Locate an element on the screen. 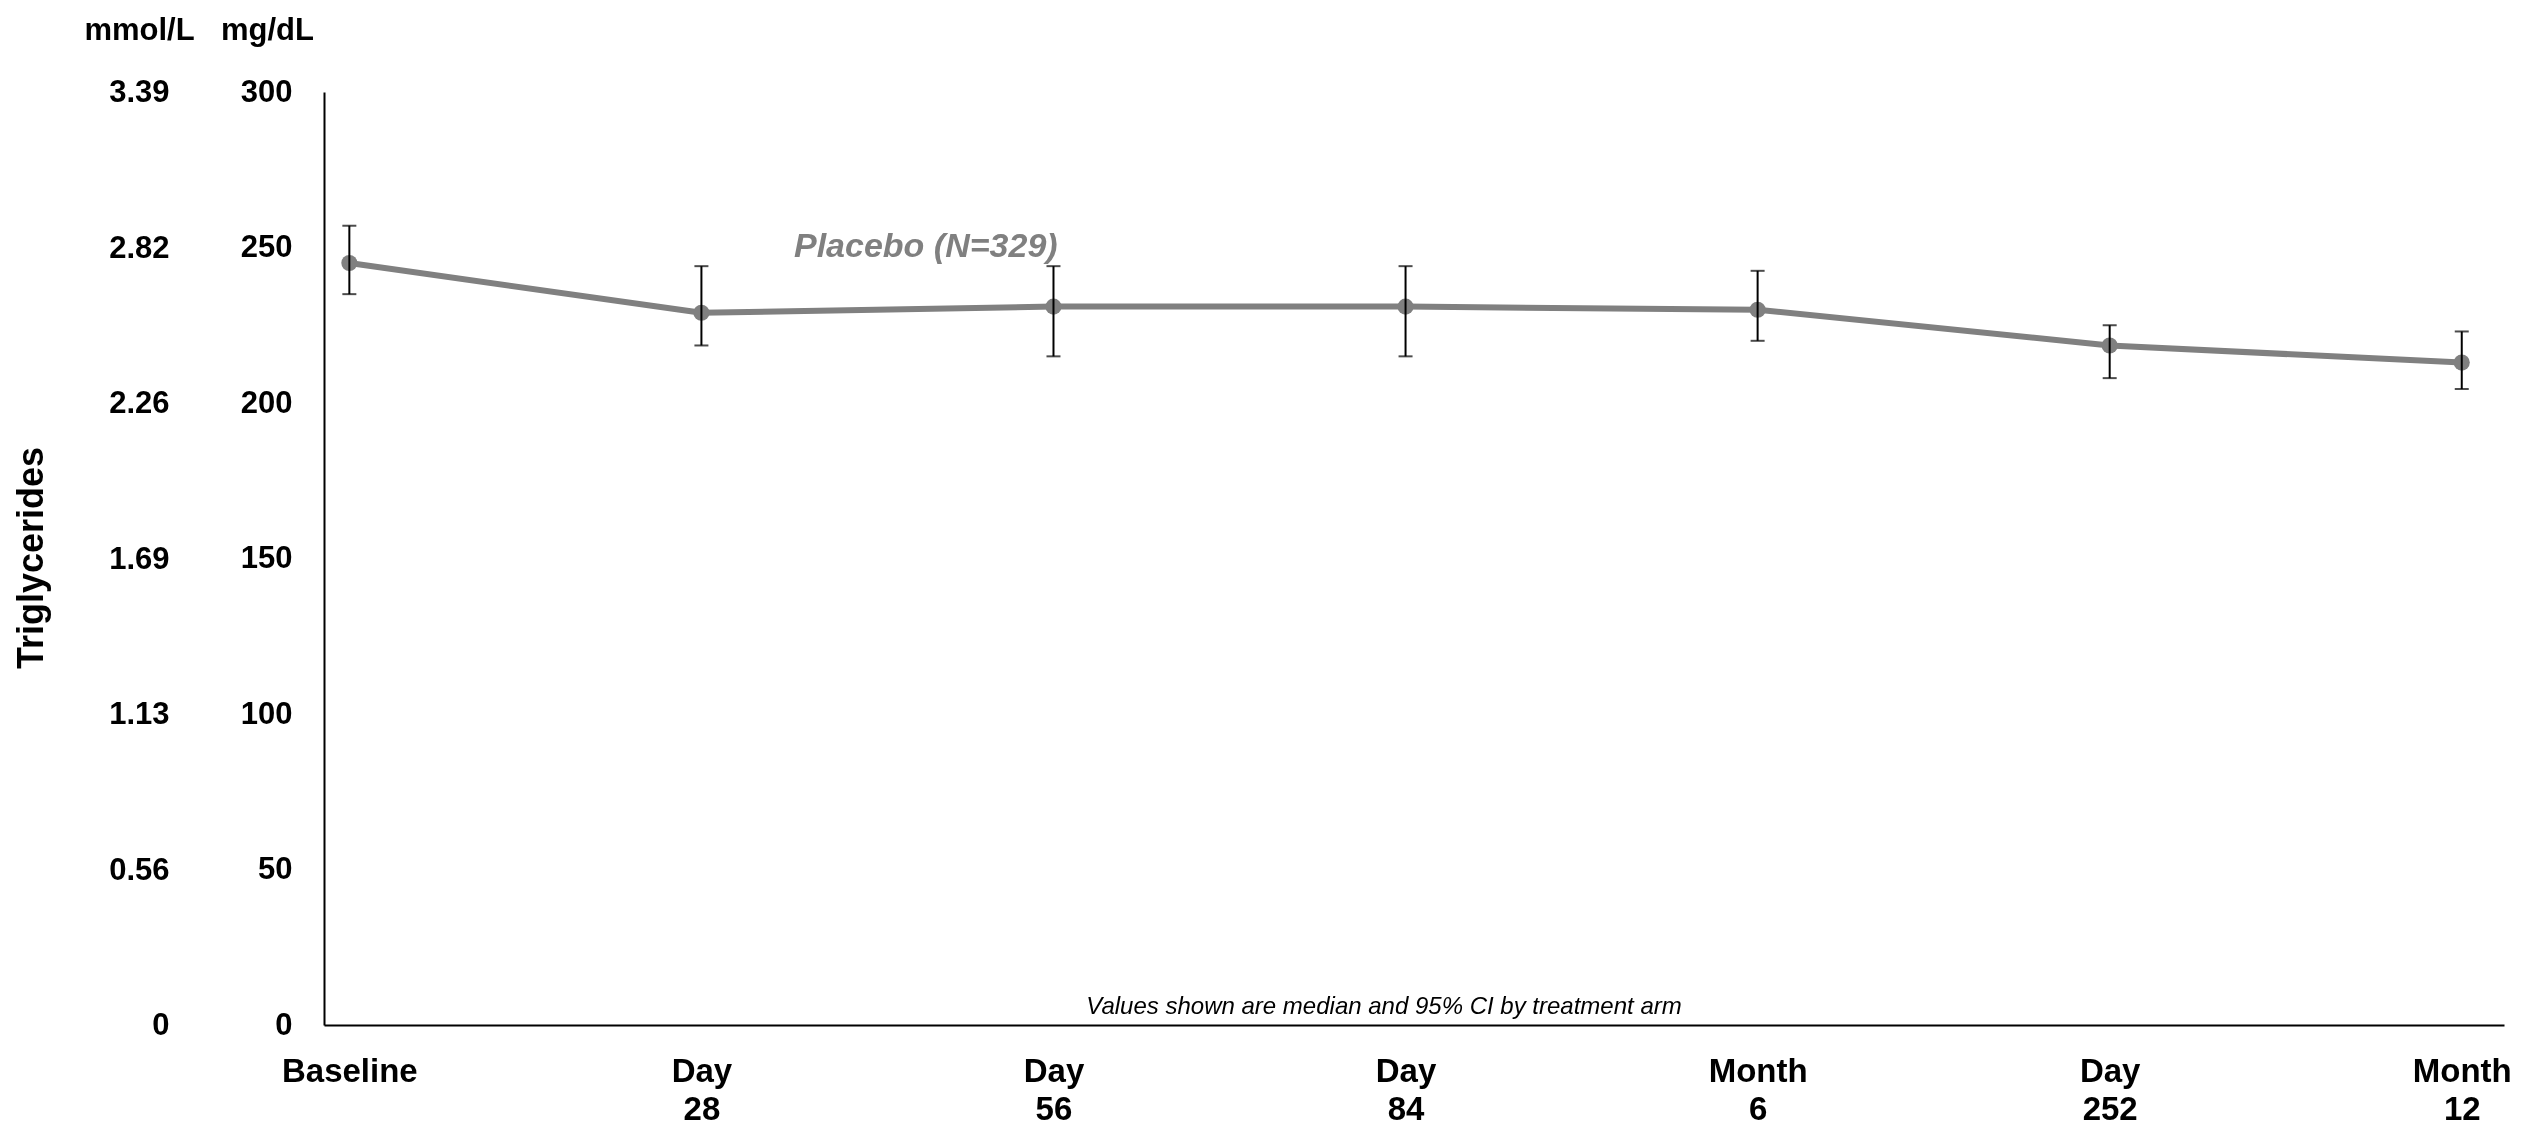 This screenshot has height=1138, width=2542. y-tick-label: 100 is located at coordinates (266, 713).